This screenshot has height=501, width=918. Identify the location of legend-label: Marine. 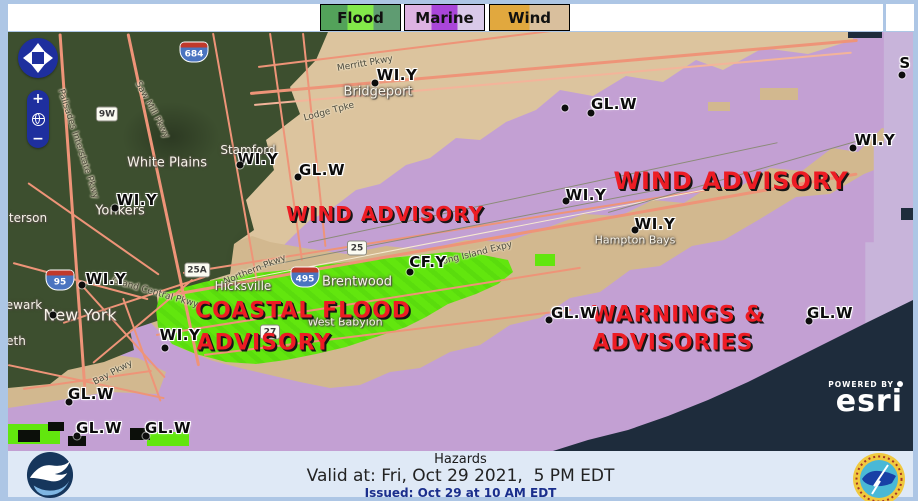
(444, 17).